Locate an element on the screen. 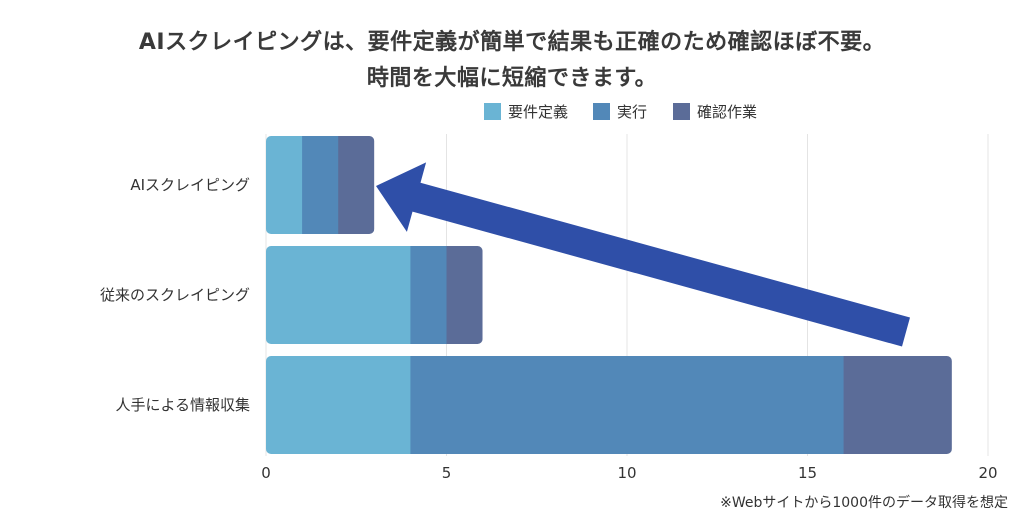 The image size is (1024, 524). legend-label-1: 実行 is located at coordinates (632, 112).